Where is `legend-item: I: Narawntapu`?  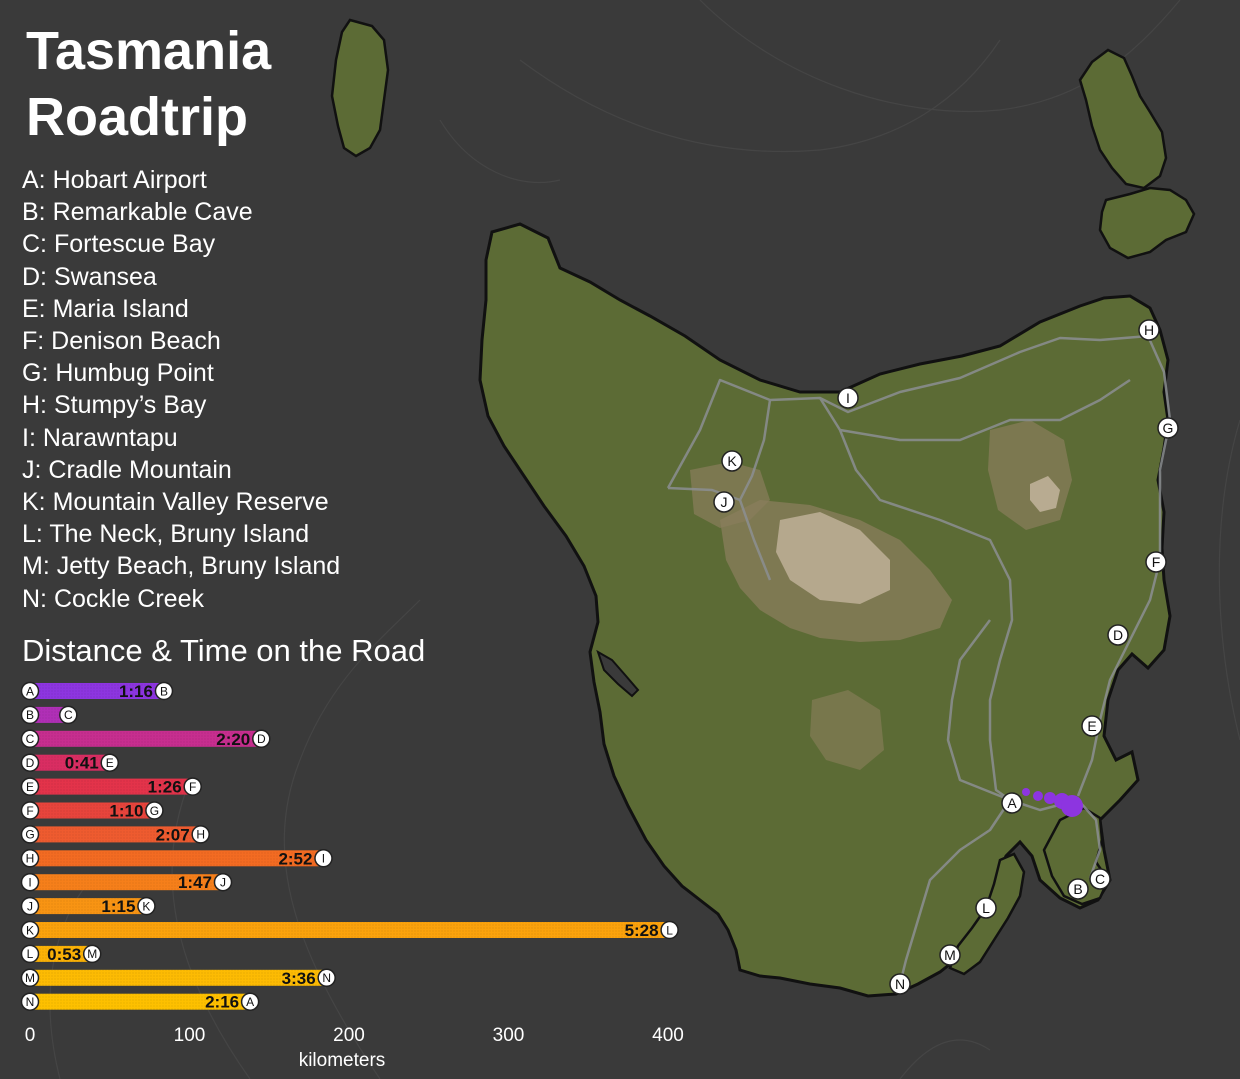 legend-item: I: Narawntapu is located at coordinates (100, 437).